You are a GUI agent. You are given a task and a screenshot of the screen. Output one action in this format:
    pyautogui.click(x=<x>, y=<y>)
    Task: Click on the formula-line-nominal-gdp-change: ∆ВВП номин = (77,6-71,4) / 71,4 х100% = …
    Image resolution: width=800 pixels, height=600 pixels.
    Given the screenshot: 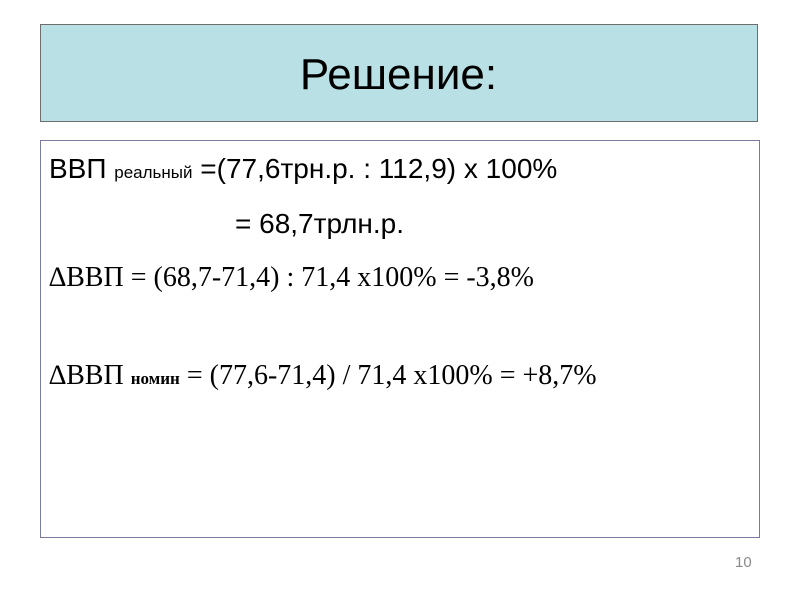 What is the action you would take?
    pyautogui.click(x=323, y=376)
    